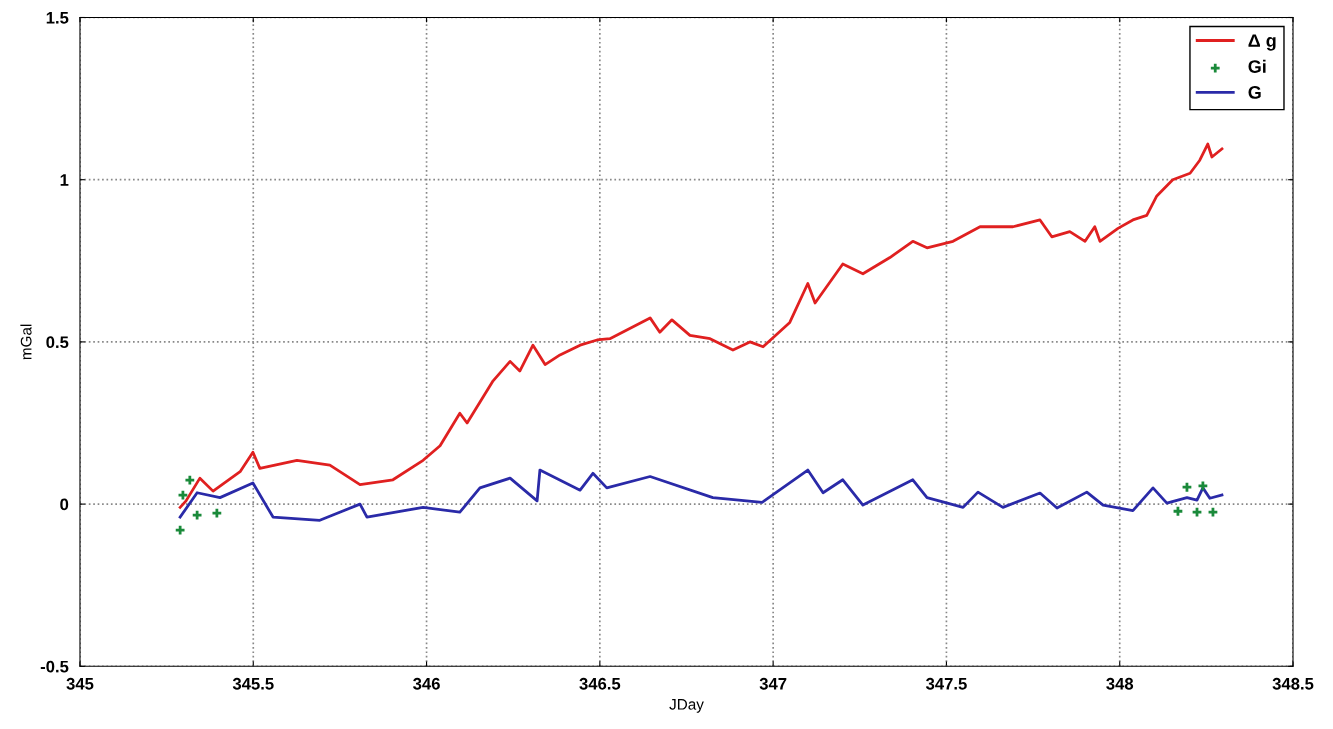 Image resolution: width=1333 pixels, height=729 pixels. Describe the element at coordinates (64, 504) in the screenshot. I see `y-tick-label: 0` at that location.